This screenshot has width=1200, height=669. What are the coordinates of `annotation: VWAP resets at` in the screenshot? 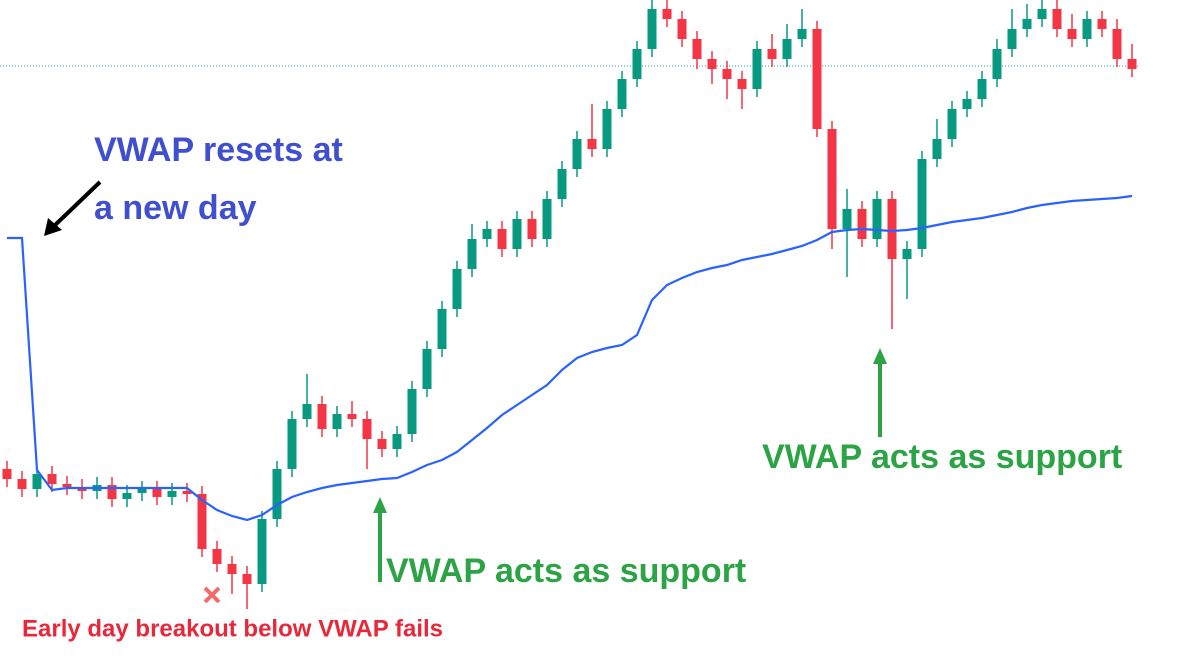 It's located at (218, 150).